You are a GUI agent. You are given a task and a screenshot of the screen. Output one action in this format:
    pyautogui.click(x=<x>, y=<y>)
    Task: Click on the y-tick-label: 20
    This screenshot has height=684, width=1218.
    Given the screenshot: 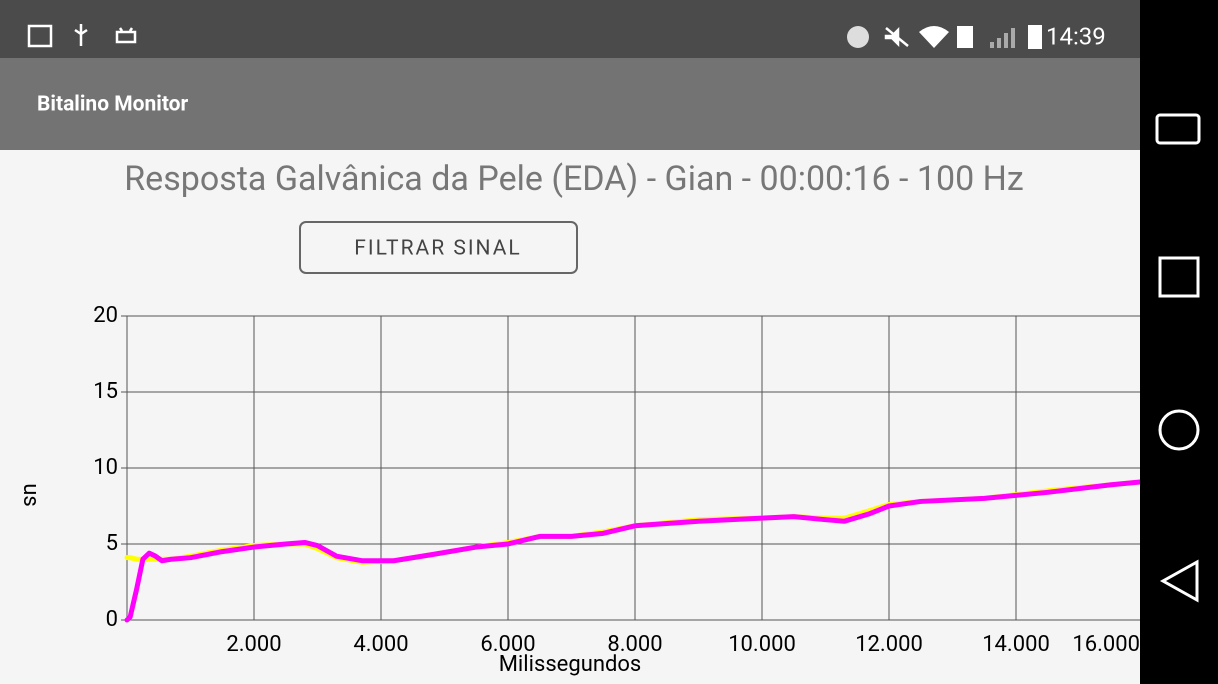 What is the action you would take?
    pyautogui.click(x=105, y=315)
    